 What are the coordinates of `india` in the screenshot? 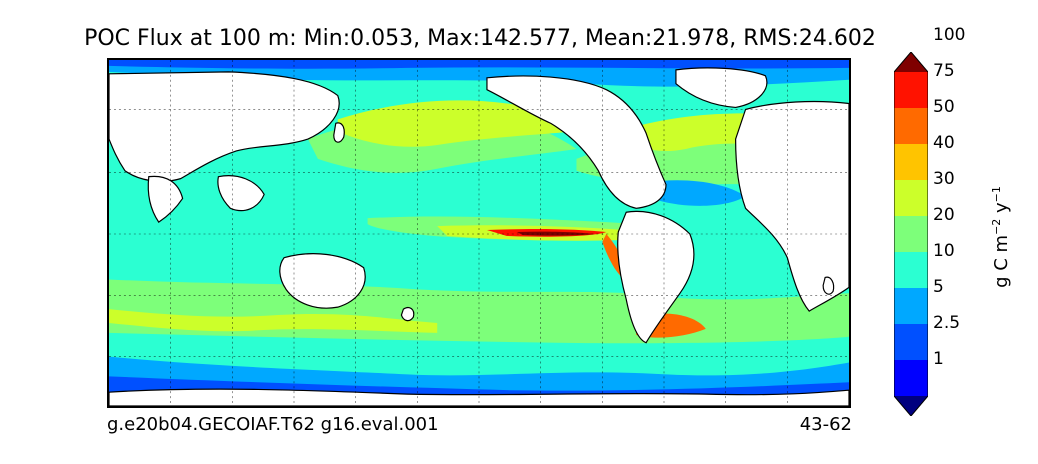 It's located at (165, 199).